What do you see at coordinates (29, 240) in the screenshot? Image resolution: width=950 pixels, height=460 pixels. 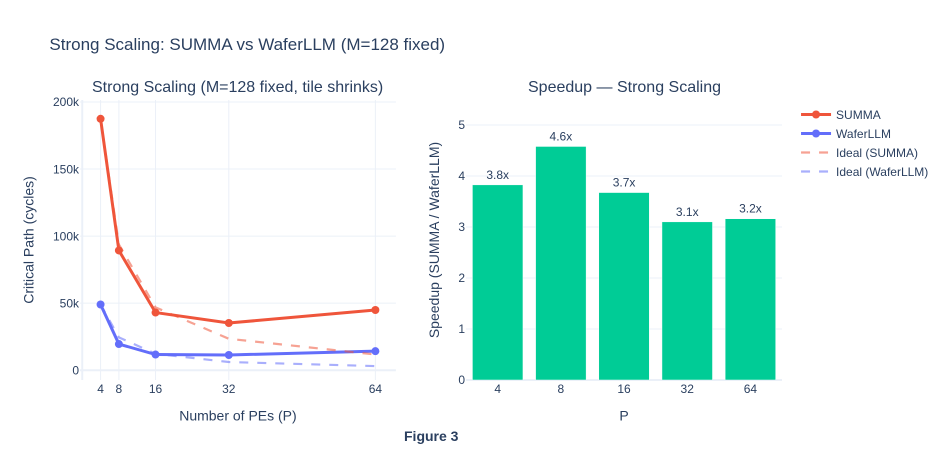 I see `svg-text: Critical Path (cycles)` at bounding box center [29, 240].